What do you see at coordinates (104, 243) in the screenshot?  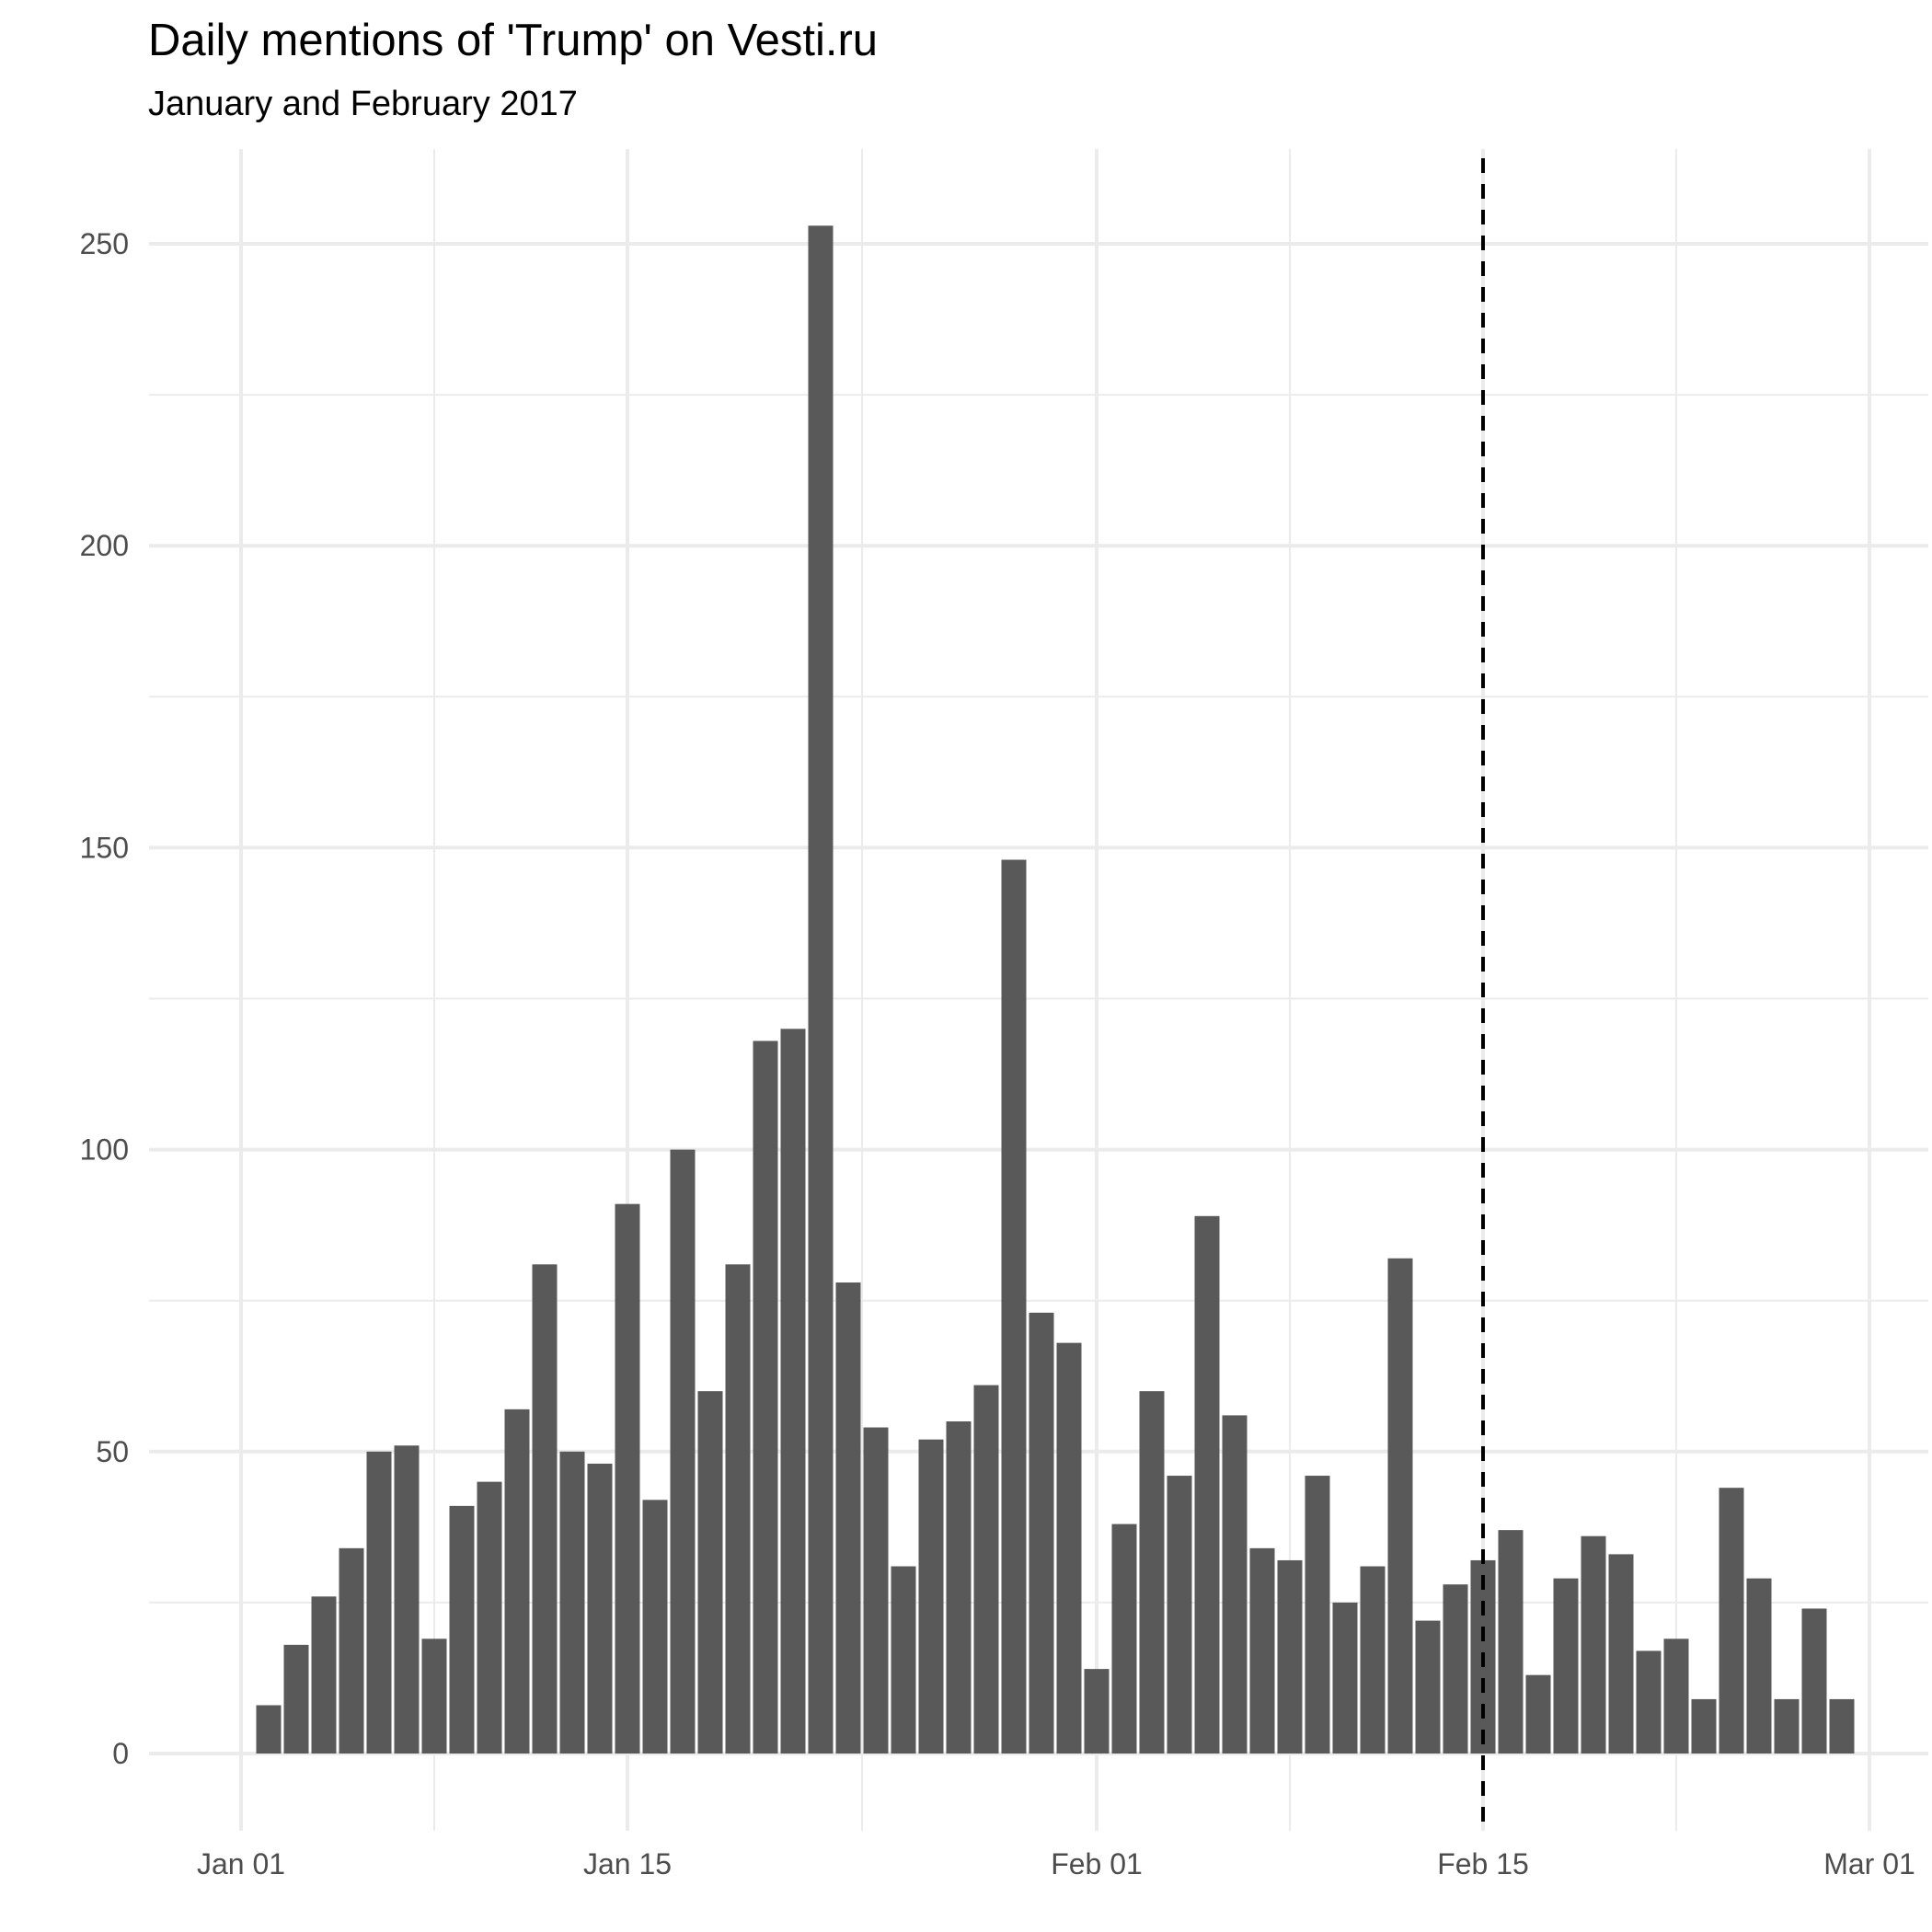 I see `y-tick-label: 250` at bounding box center [104, 243].